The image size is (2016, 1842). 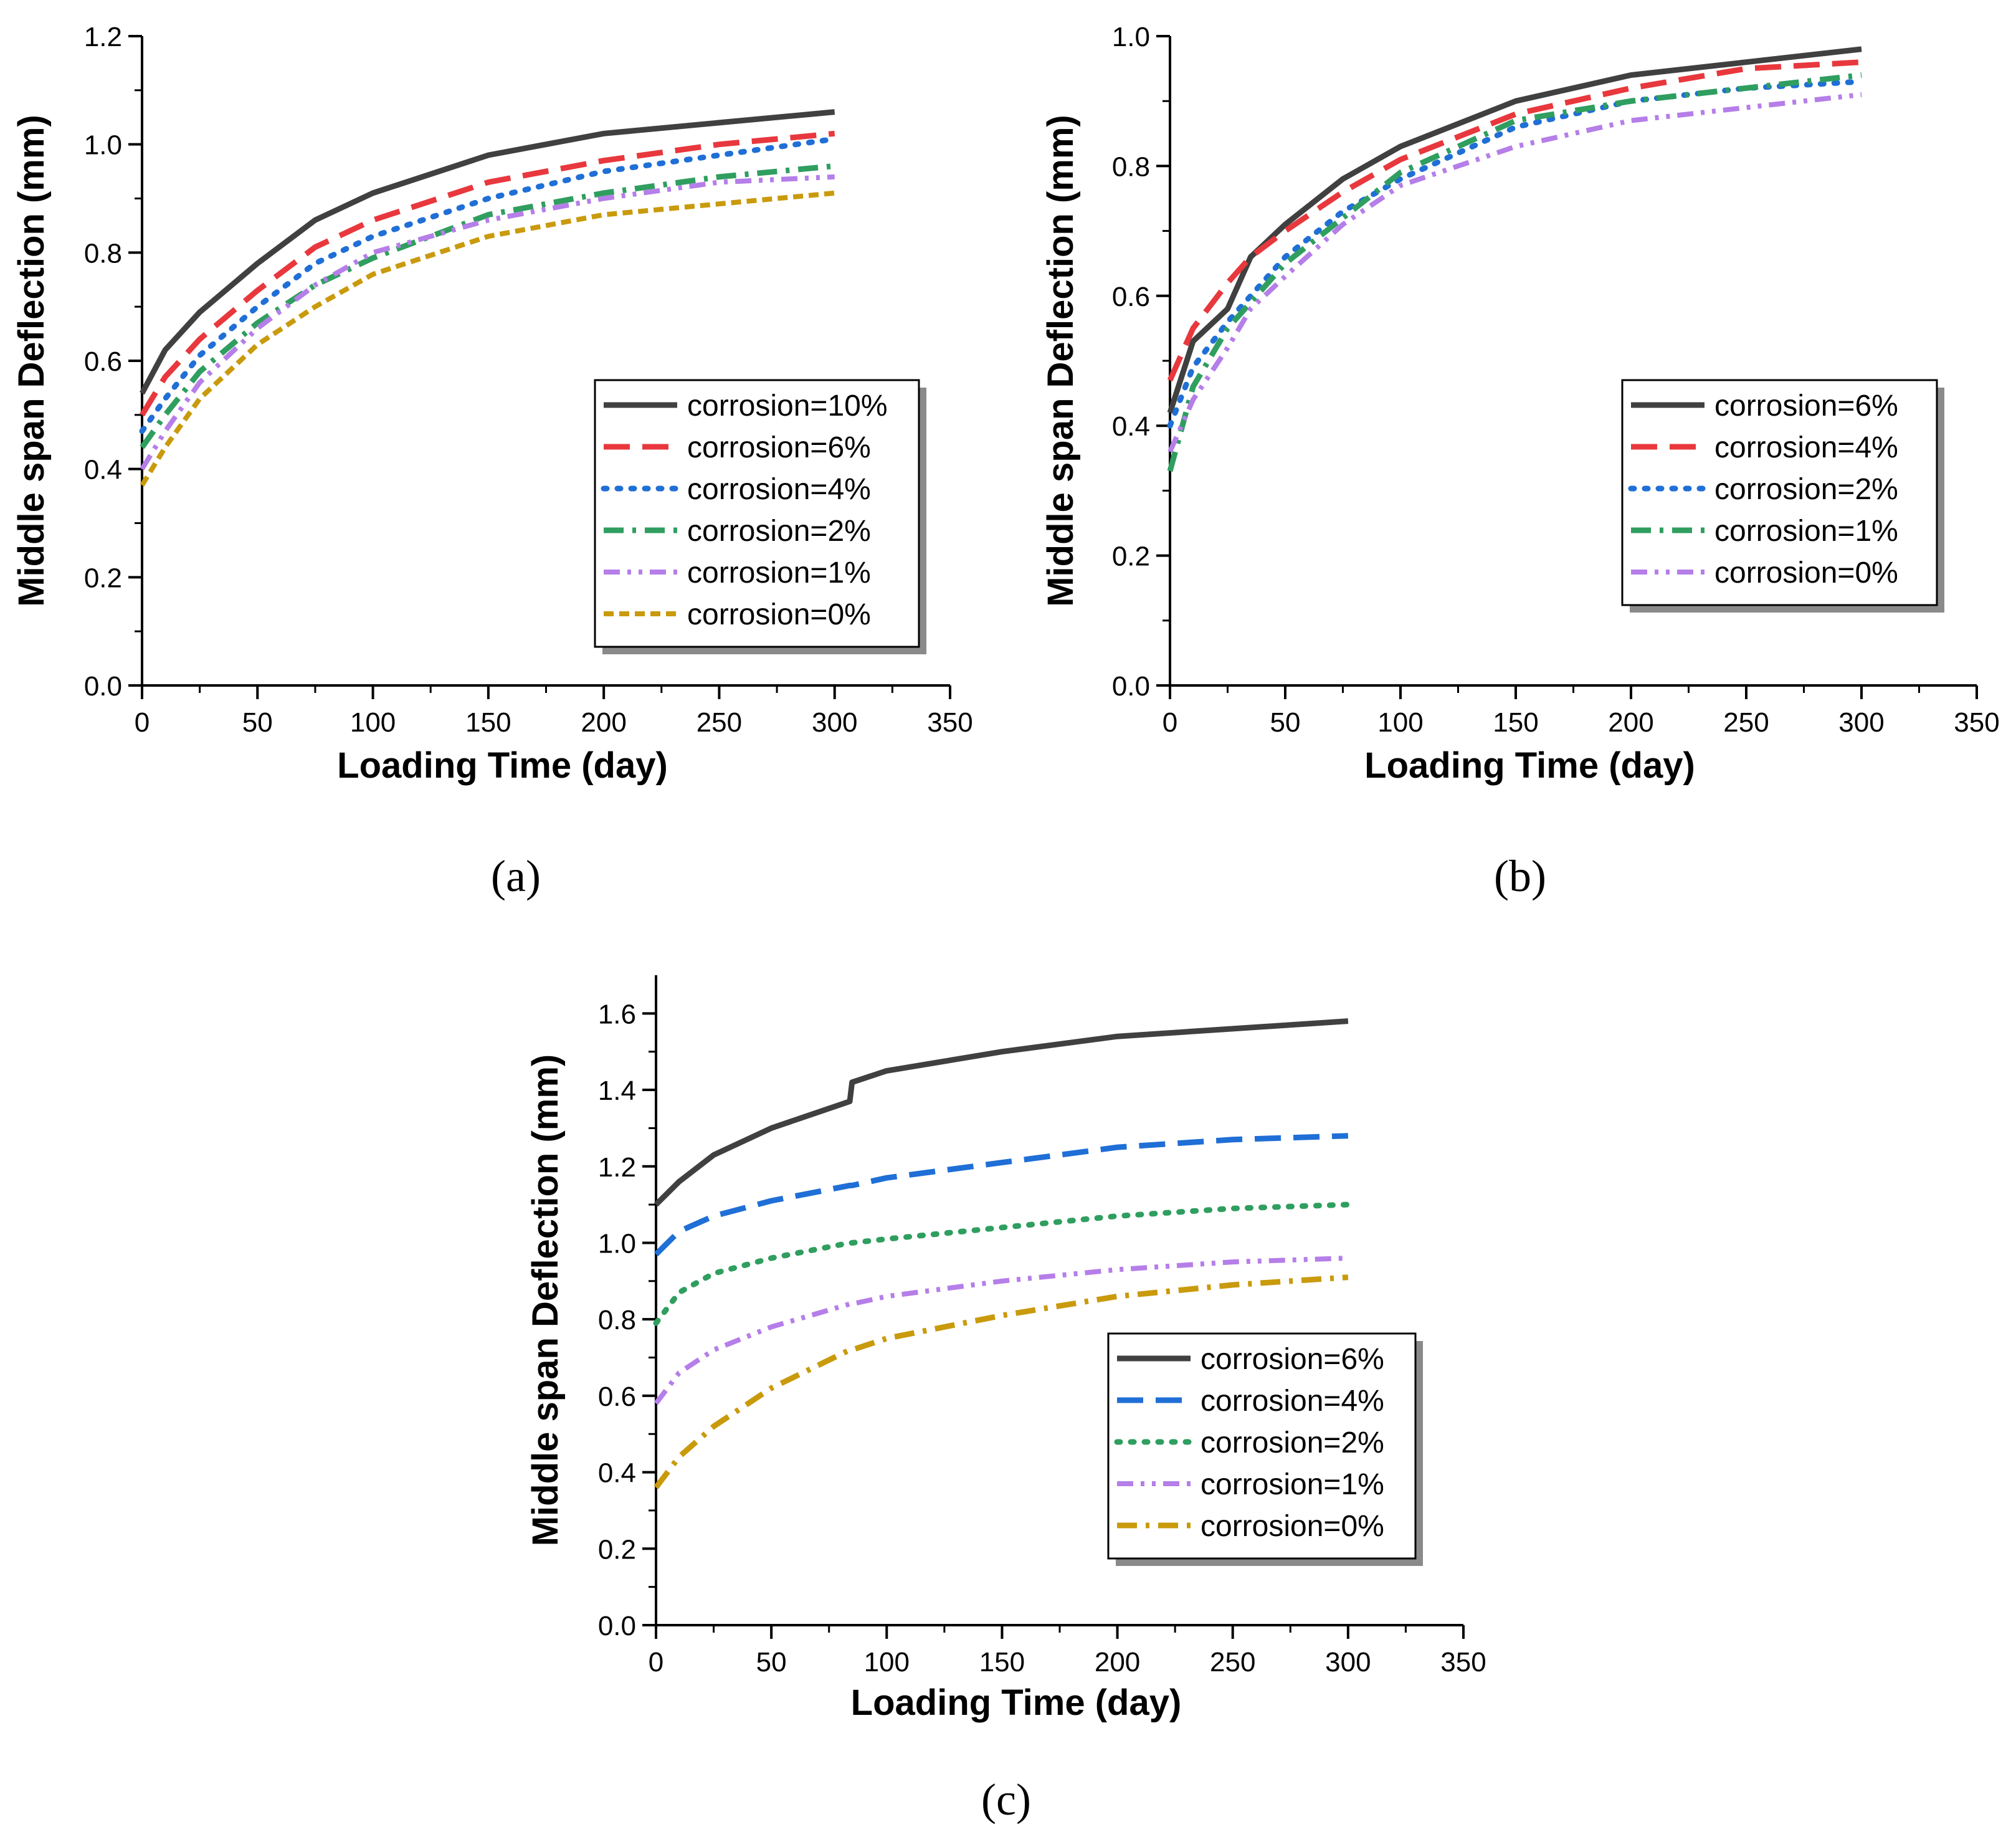 I want to click on legend-label: corrosion=10%, so click(x=787, y=405).